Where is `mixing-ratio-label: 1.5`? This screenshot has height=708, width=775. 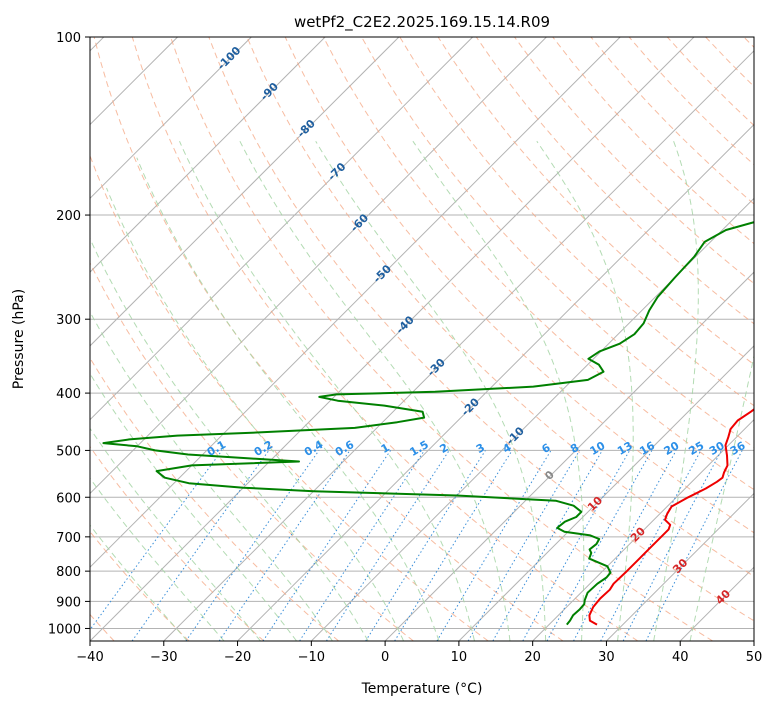 mixing-ratio-label: 1.5 is located at coordinates (419, 448).